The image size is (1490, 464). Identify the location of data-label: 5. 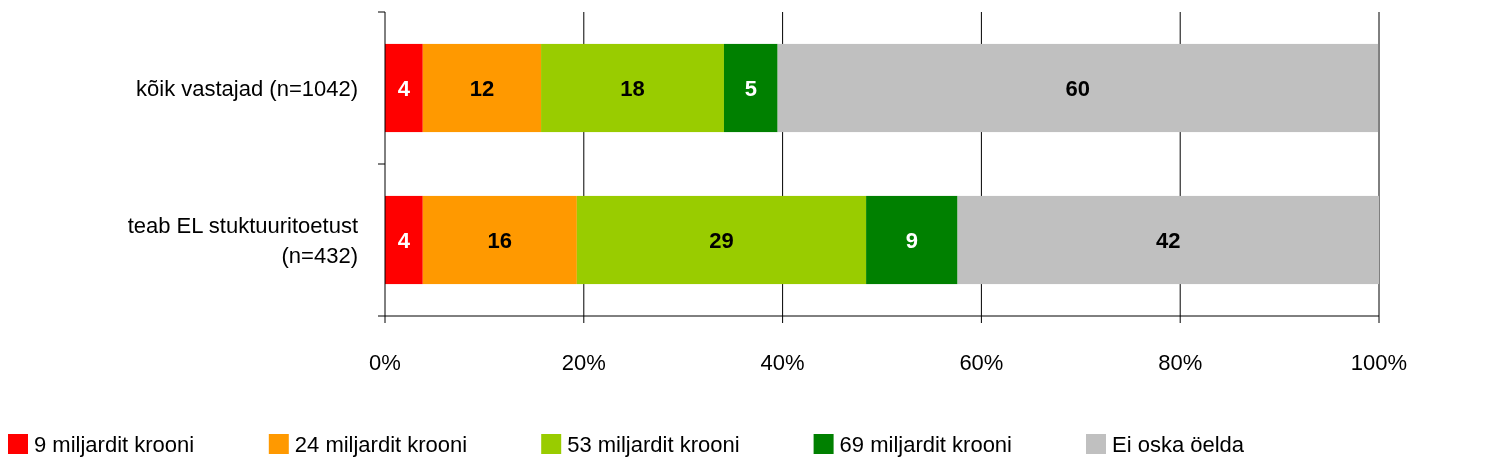
(750, 88).